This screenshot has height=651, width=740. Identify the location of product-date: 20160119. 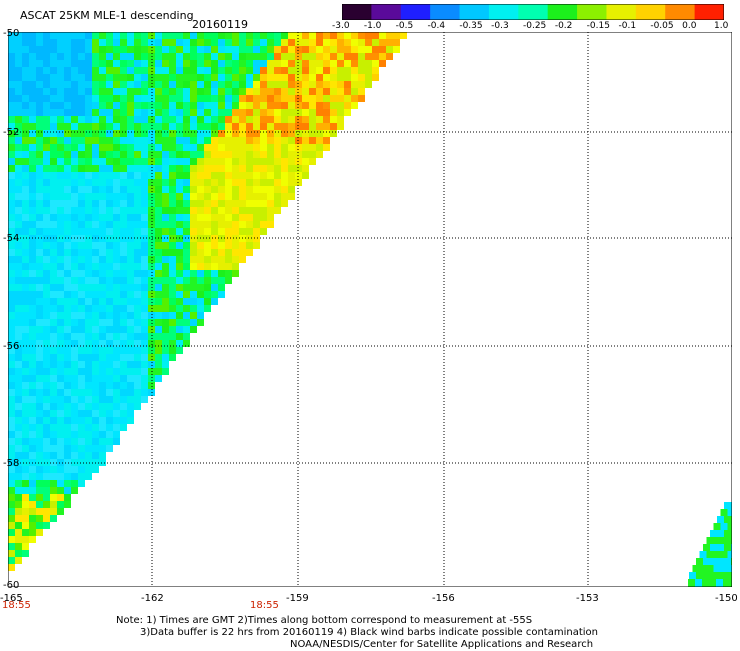
(220, 24).